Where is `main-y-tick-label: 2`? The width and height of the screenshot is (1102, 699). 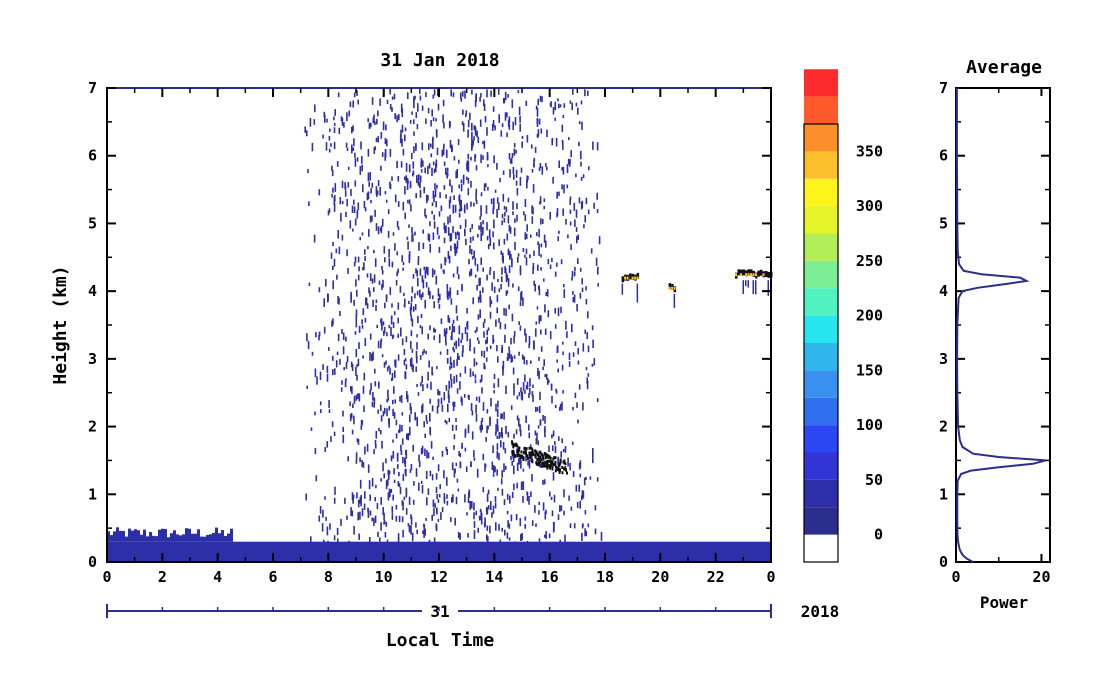
main-y-tick-label: 2 is located at coordinates (92, 427).